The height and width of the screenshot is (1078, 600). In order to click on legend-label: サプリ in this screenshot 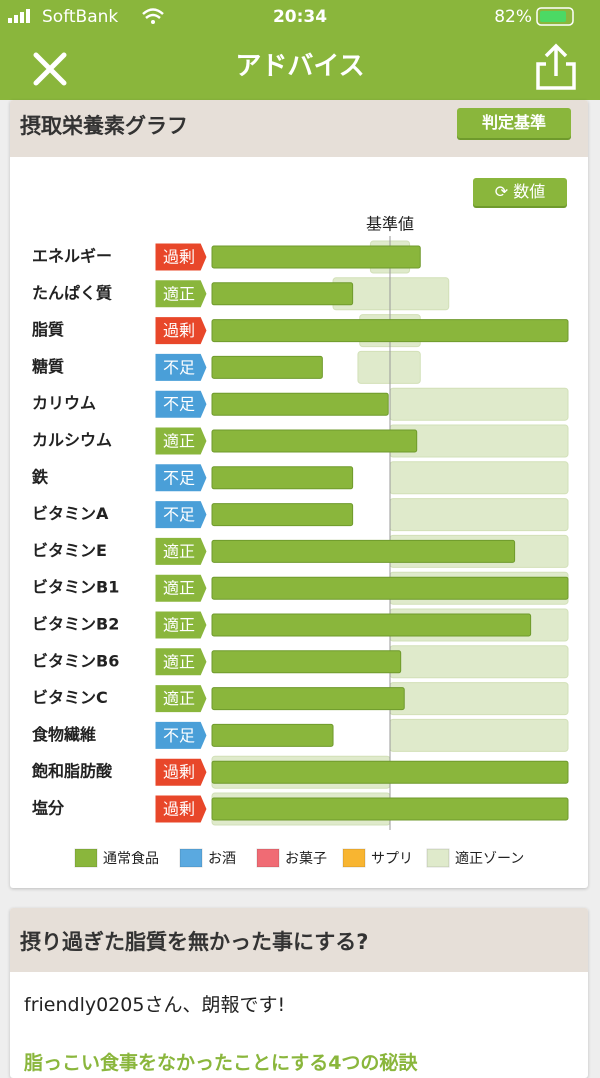, I will do `click(392, 859)`.